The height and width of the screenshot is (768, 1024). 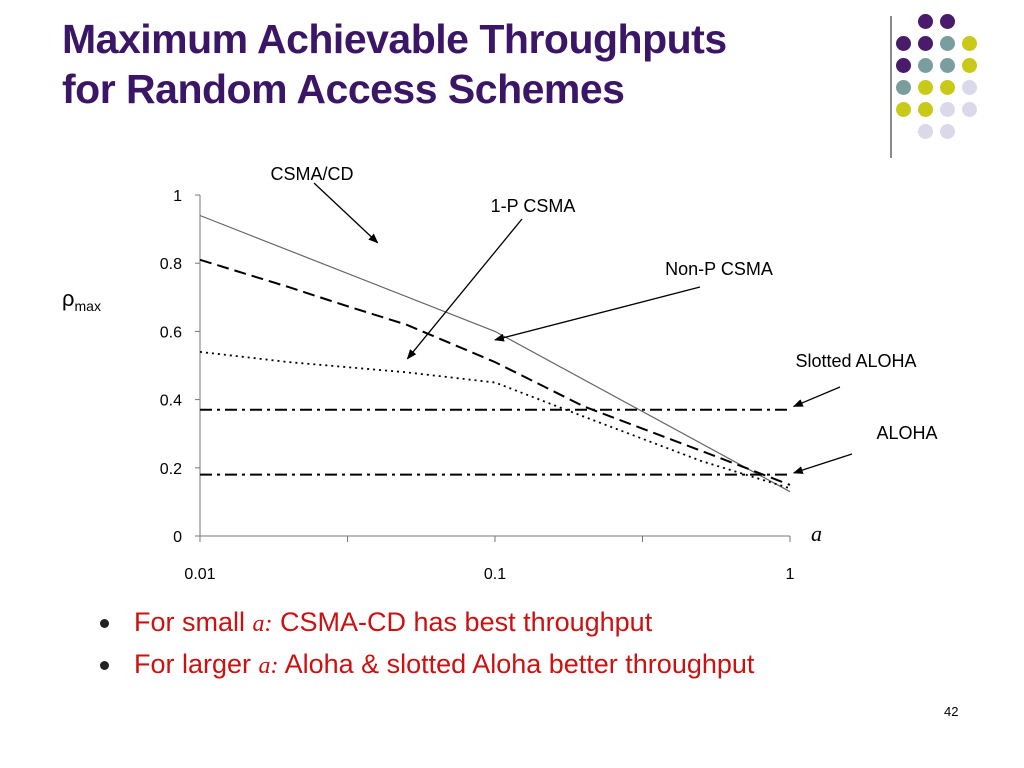 What do you see at coordinates (495, 420) in the screenshot?
I see `series-line-1-p-csma` at bounding box center [495, 420].